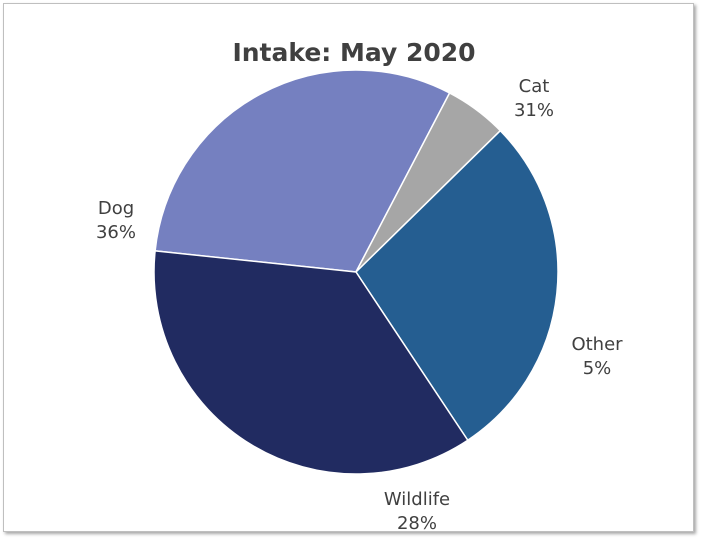  I want to click on slice-category-label: Dog, so click(116, 208).